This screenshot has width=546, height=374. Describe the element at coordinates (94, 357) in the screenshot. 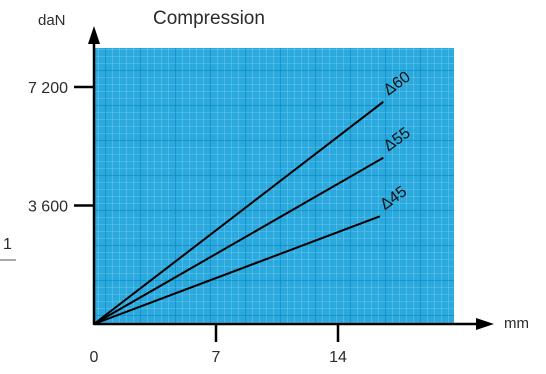

I see `x-tick-label-0: 0` at that location.